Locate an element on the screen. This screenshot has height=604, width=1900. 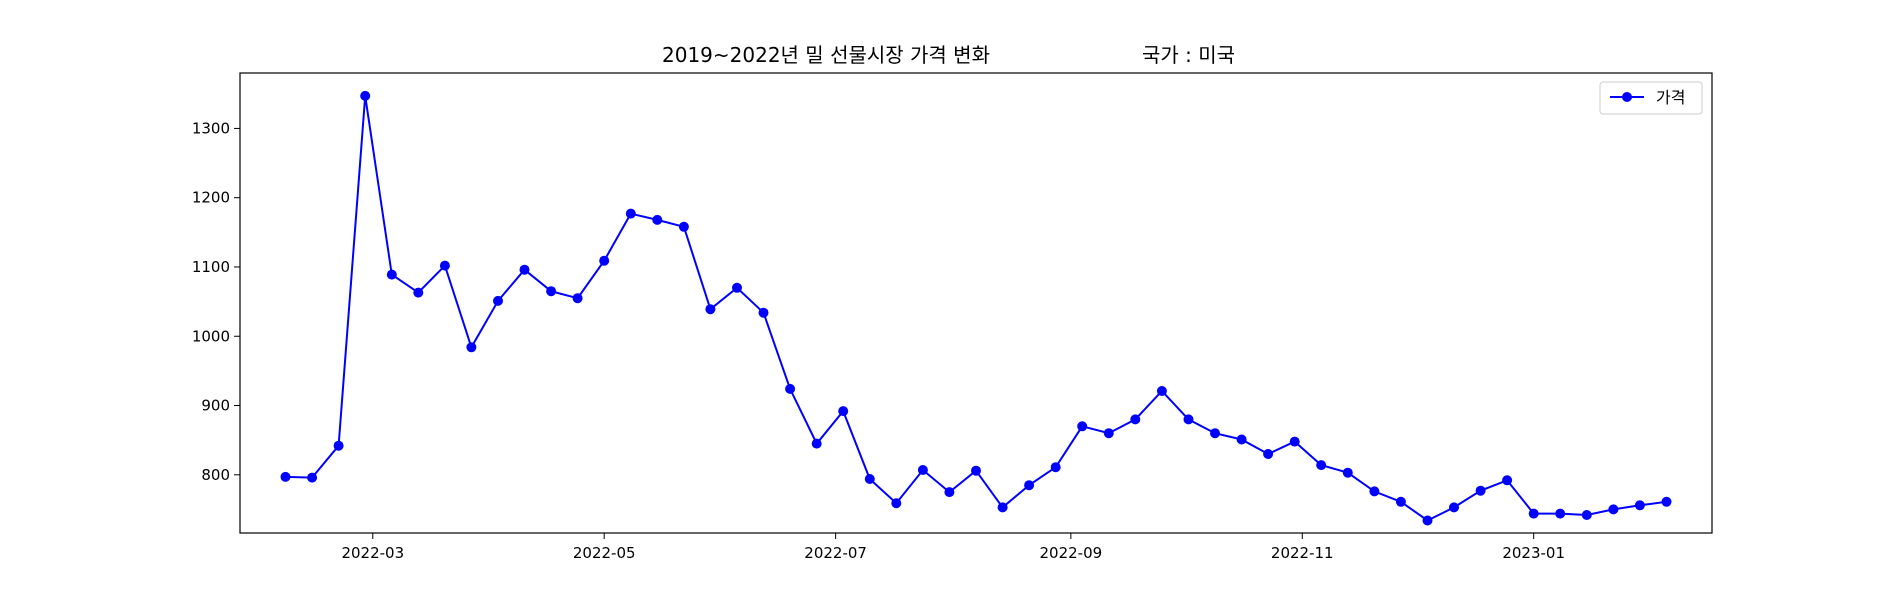
x-tick-label: 2022-07 is located at coordinates (835, 553).